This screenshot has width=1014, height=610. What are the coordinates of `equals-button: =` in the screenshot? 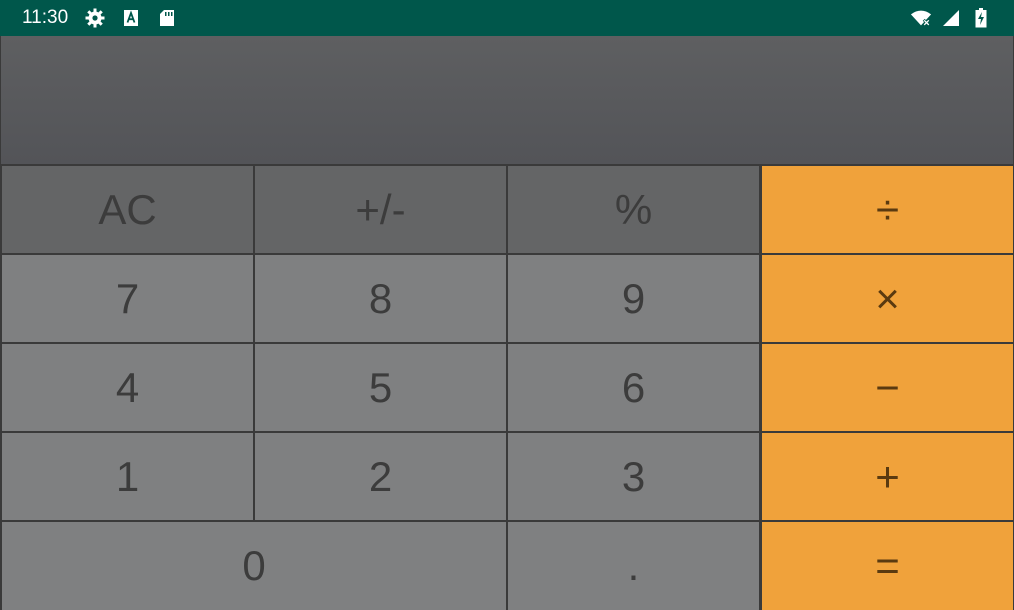 It's located at (887, 566).